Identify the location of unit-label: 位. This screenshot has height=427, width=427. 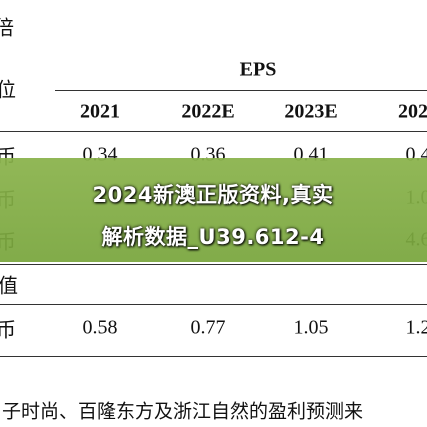
(8, 90).